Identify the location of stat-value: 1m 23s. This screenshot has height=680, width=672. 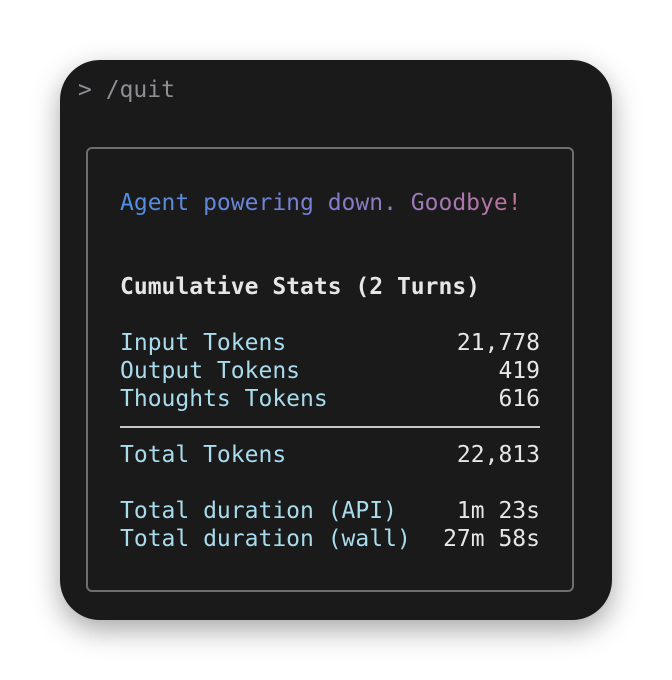
(498, 511).